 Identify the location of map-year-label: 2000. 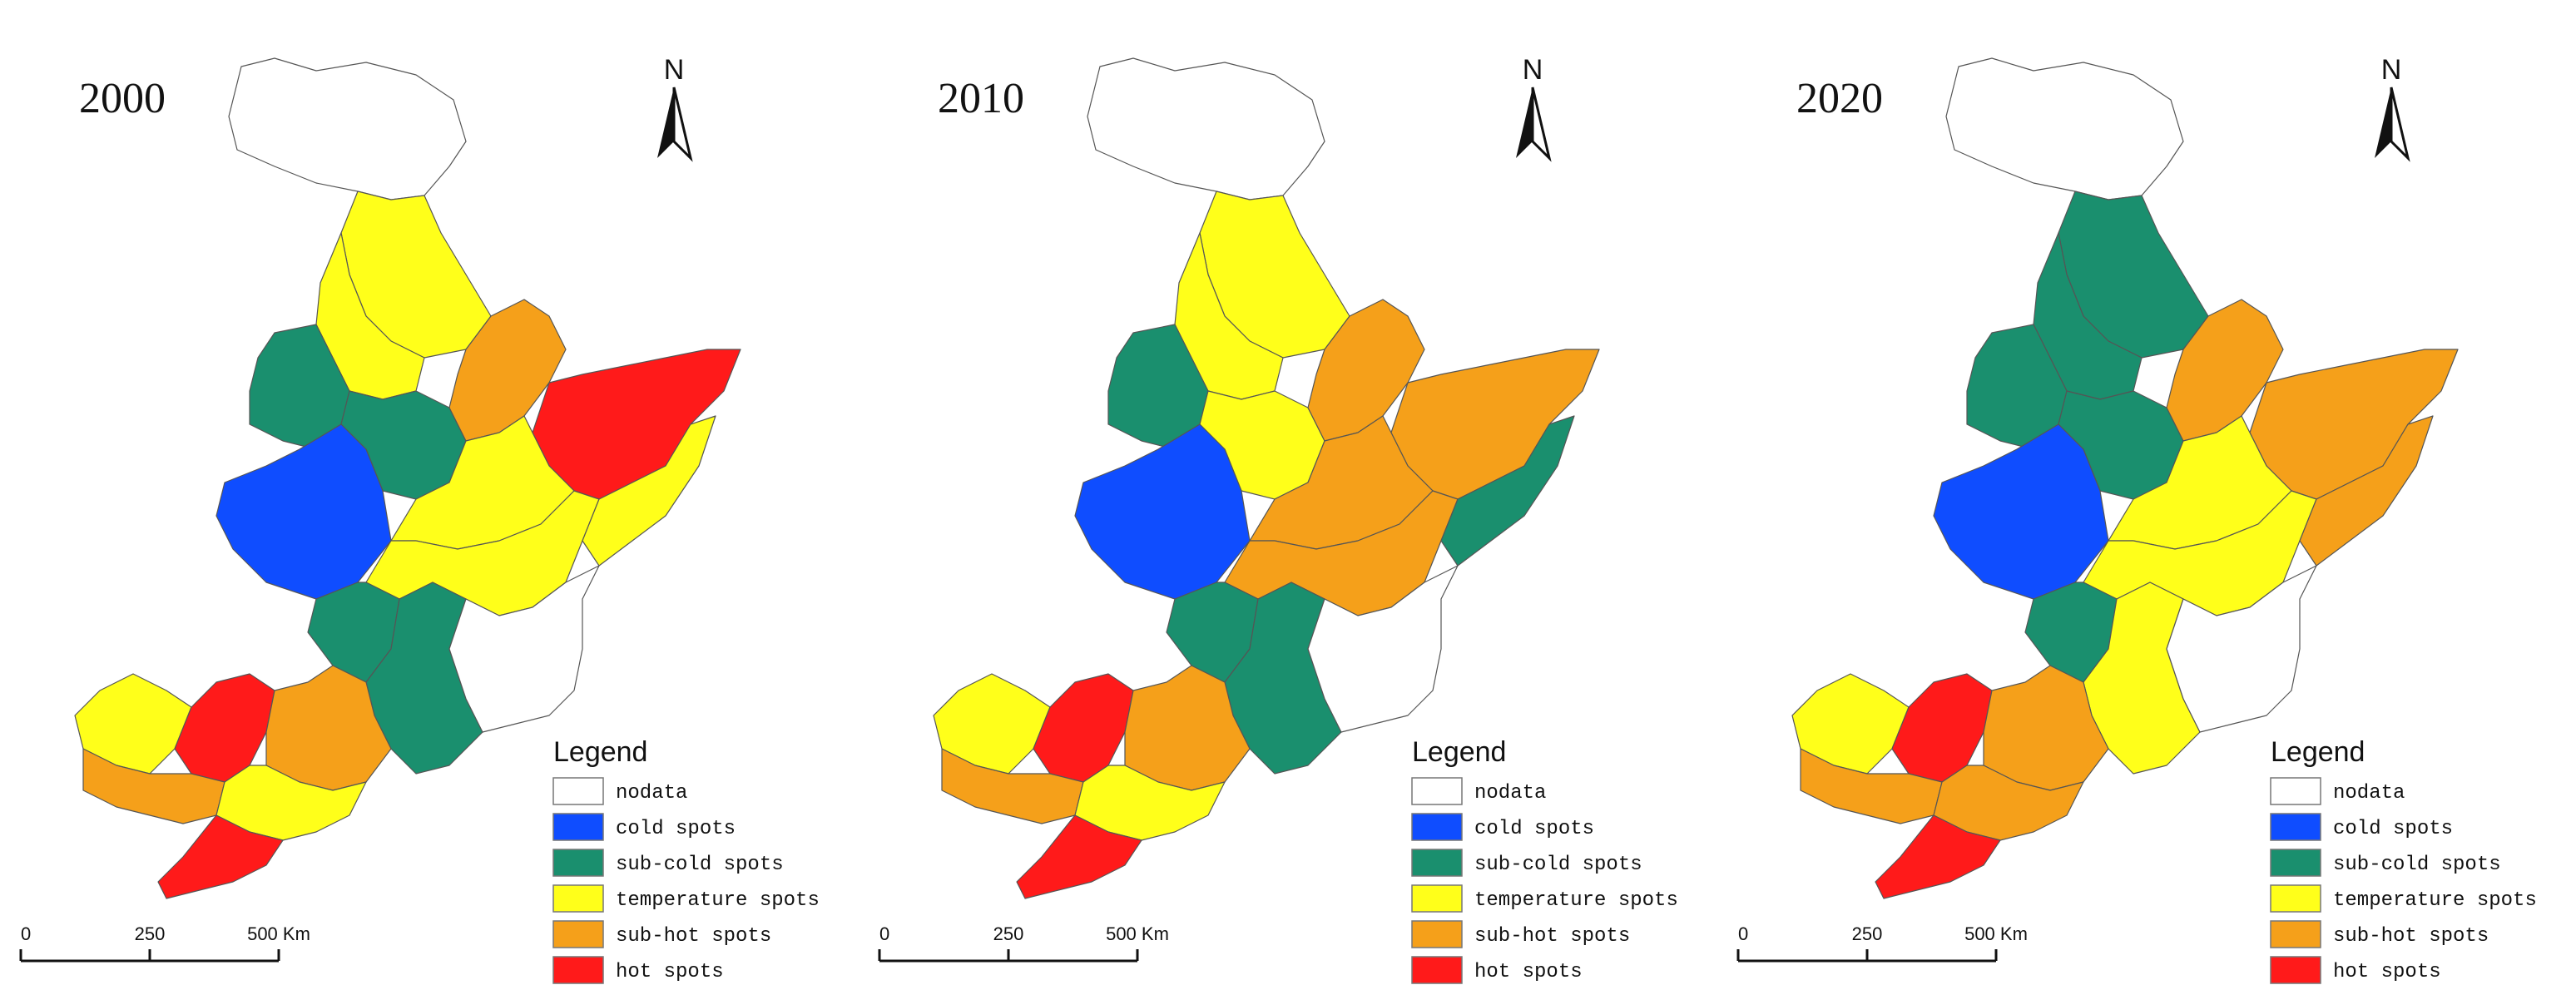
(122, 98).